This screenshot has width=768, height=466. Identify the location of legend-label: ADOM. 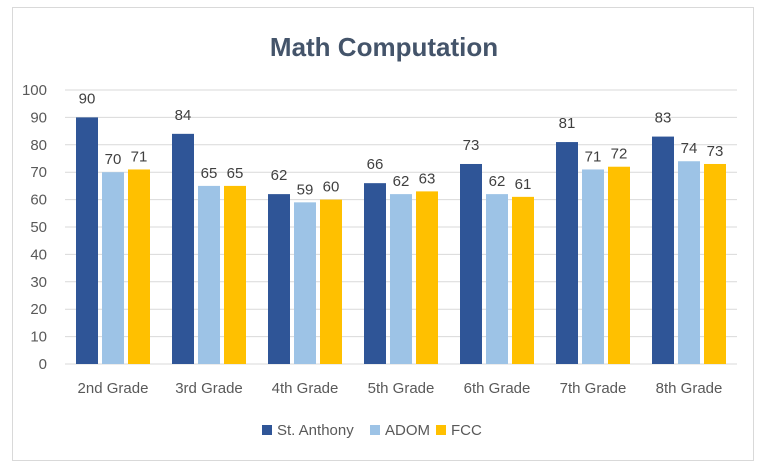
(407, 430).